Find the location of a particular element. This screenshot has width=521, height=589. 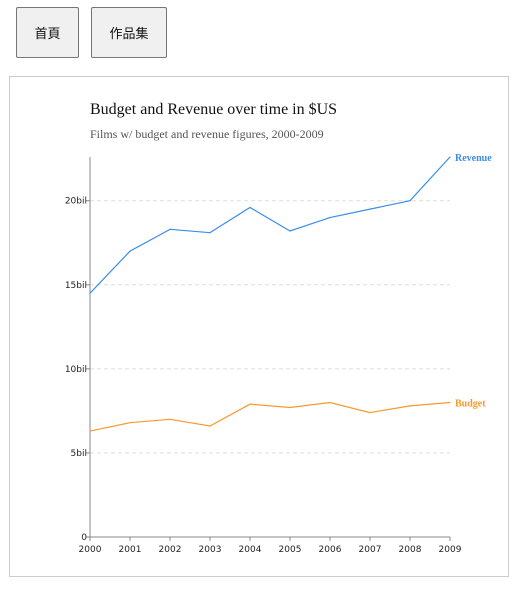

x-tick-label: 2000 is located at coordinates (90, 550).